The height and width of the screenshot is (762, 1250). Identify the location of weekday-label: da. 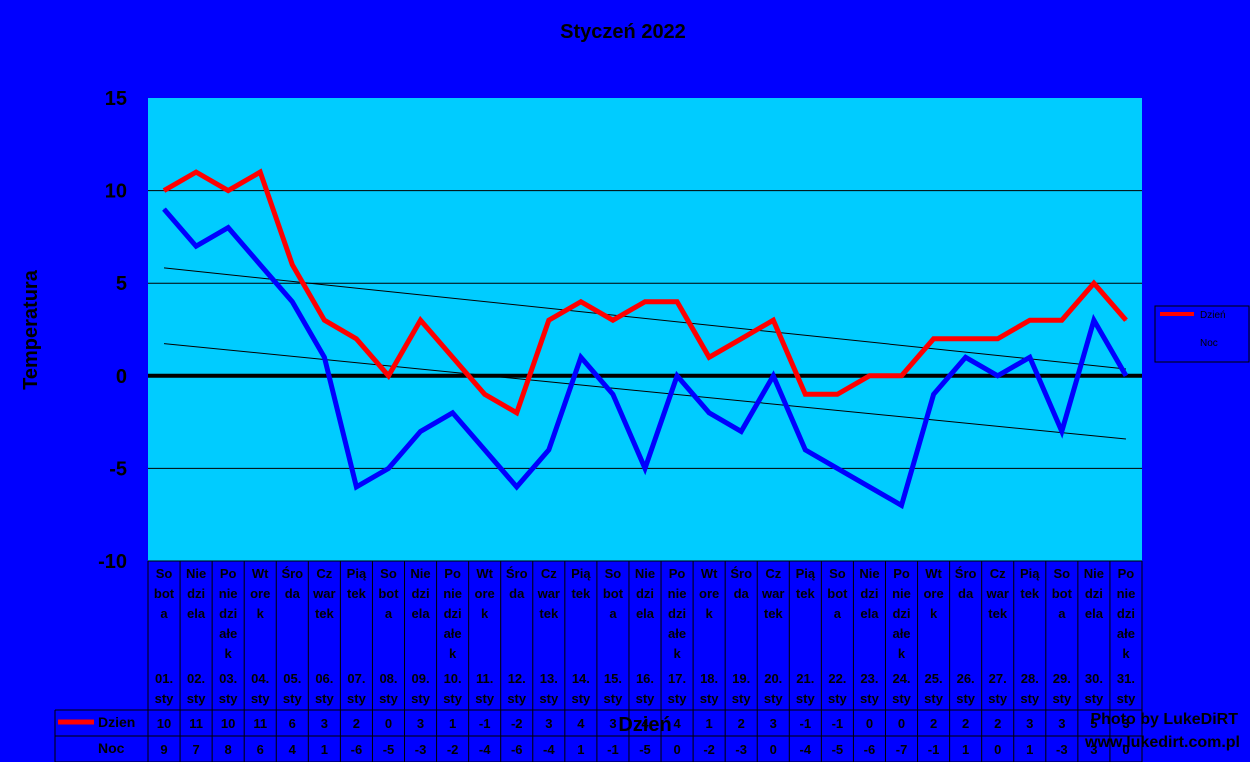
(742, 593).